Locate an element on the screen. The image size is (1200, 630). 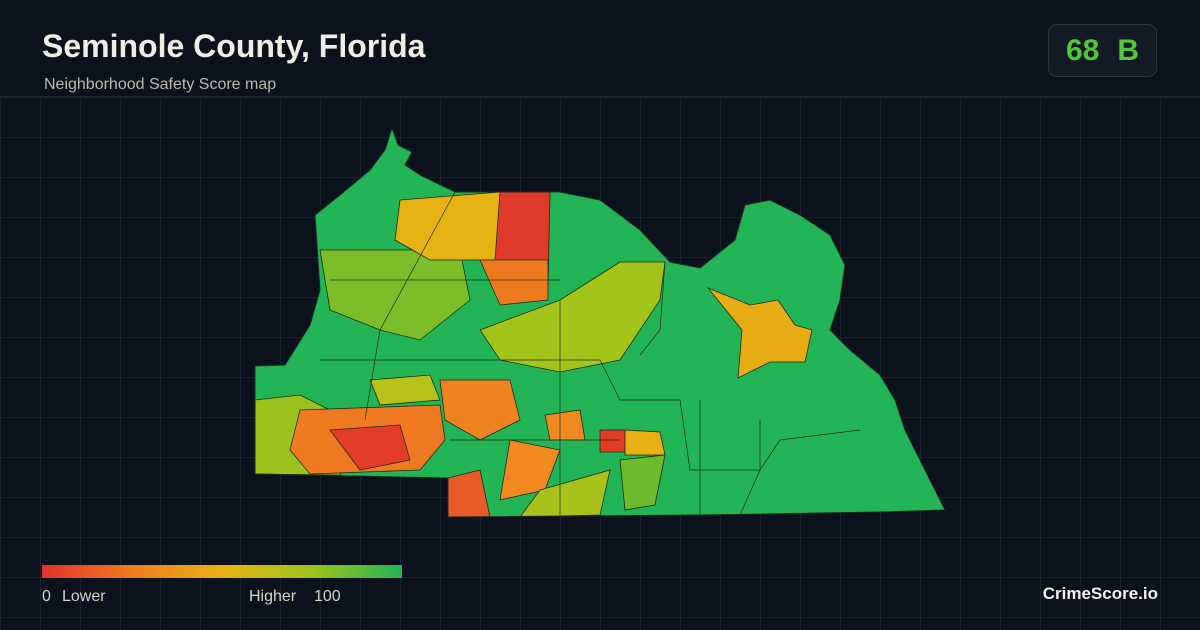
score-badge: 68 B is located at coordinates (1102, 50).